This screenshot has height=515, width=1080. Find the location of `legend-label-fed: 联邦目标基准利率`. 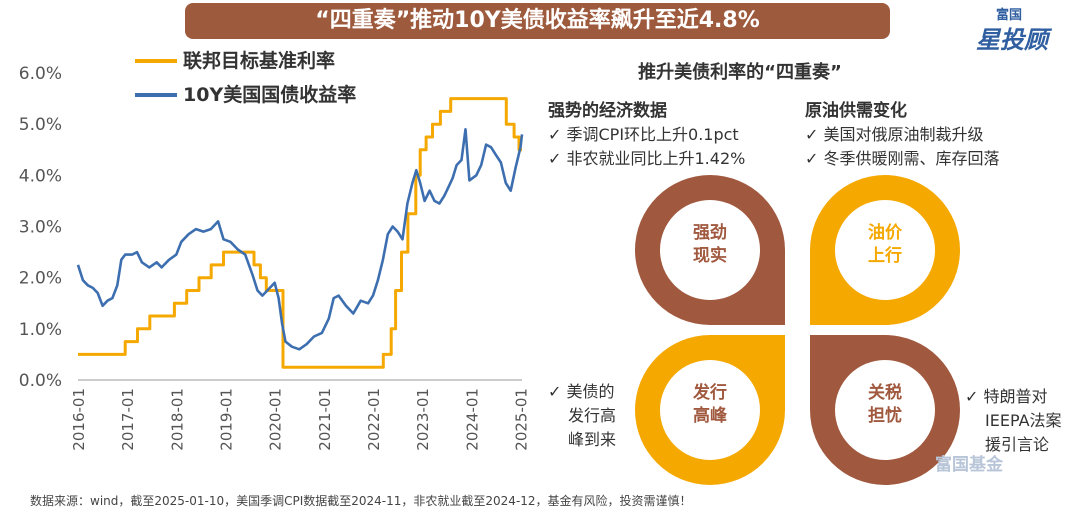

legend-label-fed: 联邦目标基准利率 is located at coordinates (259, 61).